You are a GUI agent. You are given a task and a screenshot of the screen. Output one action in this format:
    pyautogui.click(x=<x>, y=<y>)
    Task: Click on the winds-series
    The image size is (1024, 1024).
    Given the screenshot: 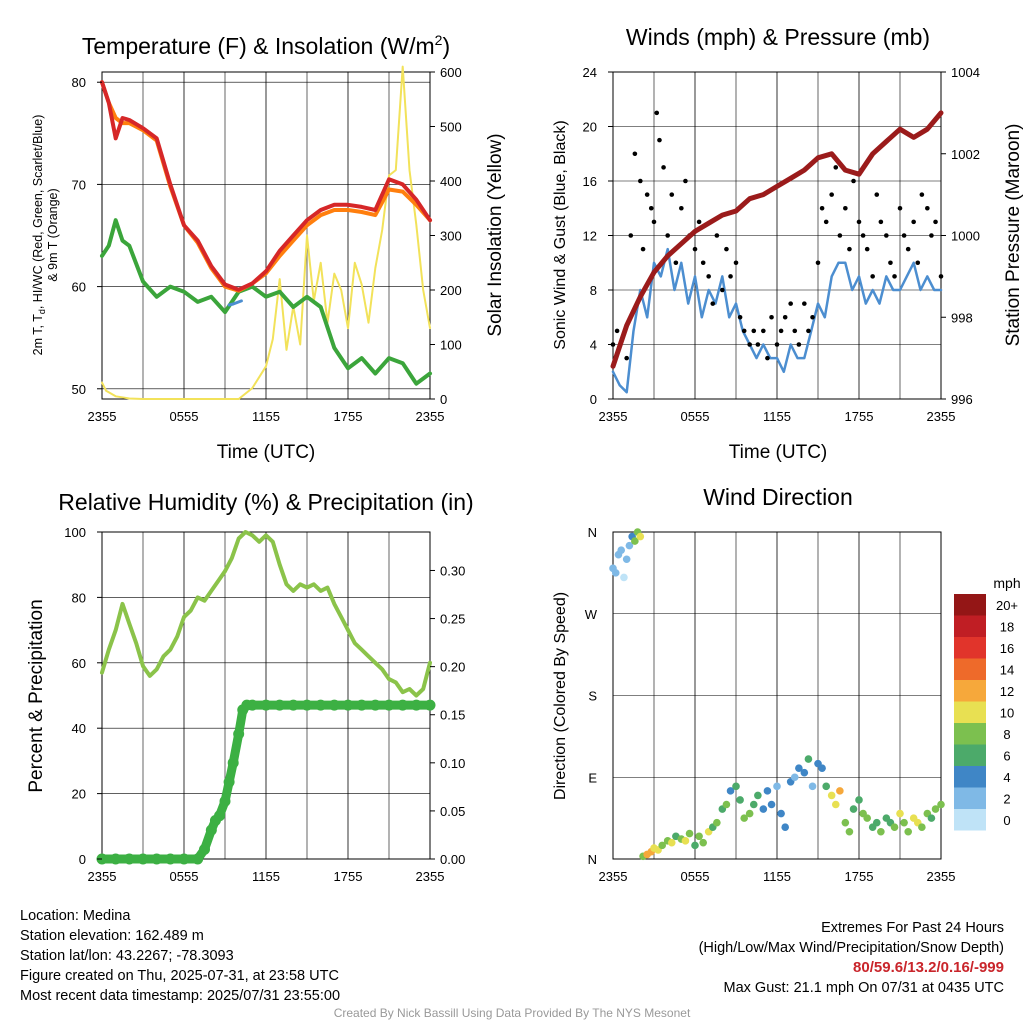 What is the action you would take?
    pyautogui.click(x=777, y=252)
    